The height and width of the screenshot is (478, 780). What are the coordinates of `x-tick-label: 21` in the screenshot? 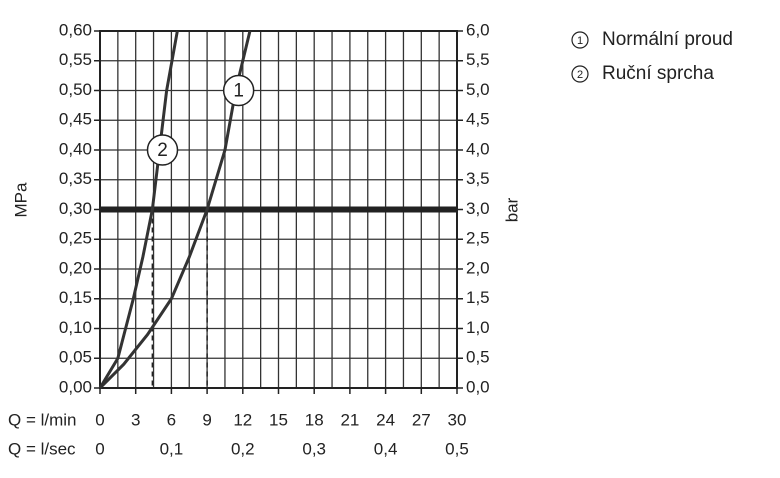 It's located at (349, 419).